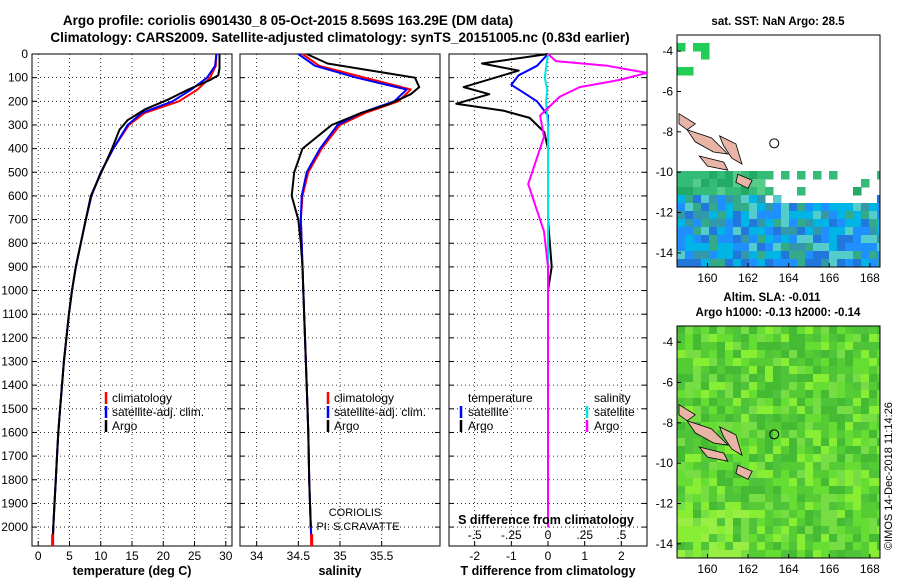 This screenshot has height=580, width=900. Describe the element at coordinates (584, 556) in the screenshot. I see `x-tick-label: 1` at that location.